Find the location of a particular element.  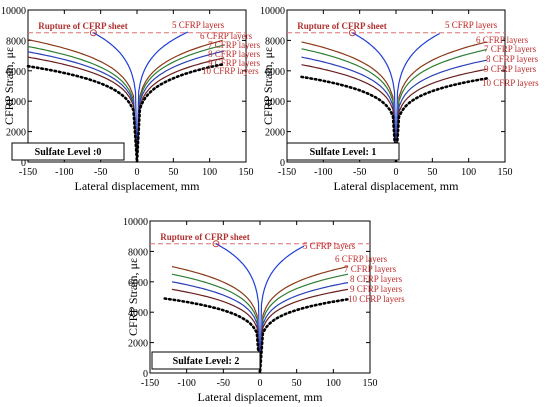

panel-label: Sulfate Level :0 is located at coordinates (68, 152).